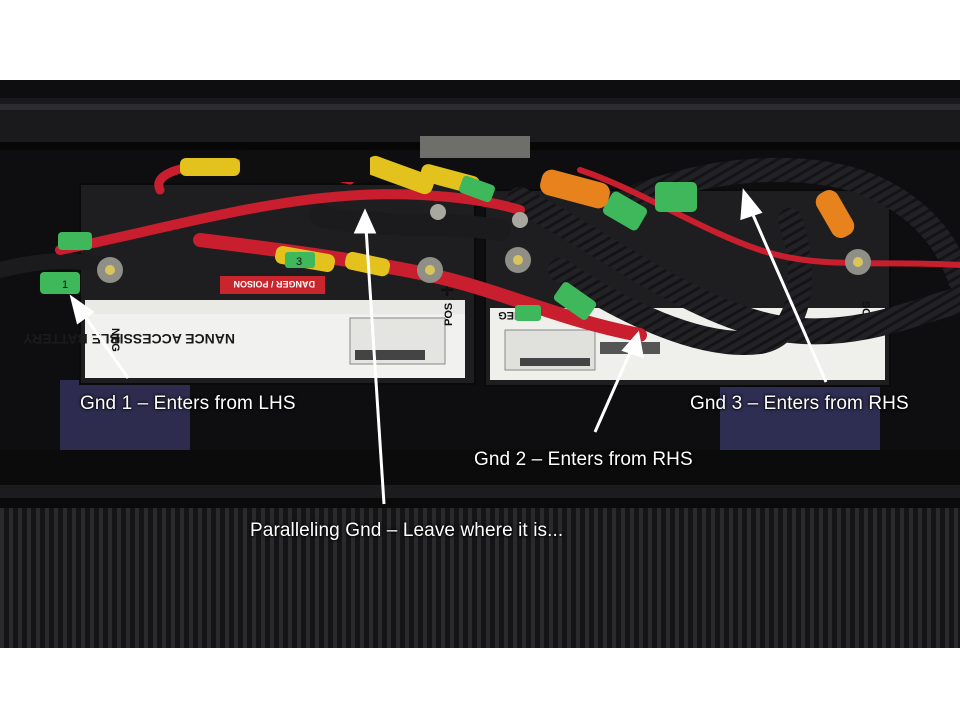  Describe the element at coordinates (60, 283) in the screenshot. I see `gnd1-tag` at that location.